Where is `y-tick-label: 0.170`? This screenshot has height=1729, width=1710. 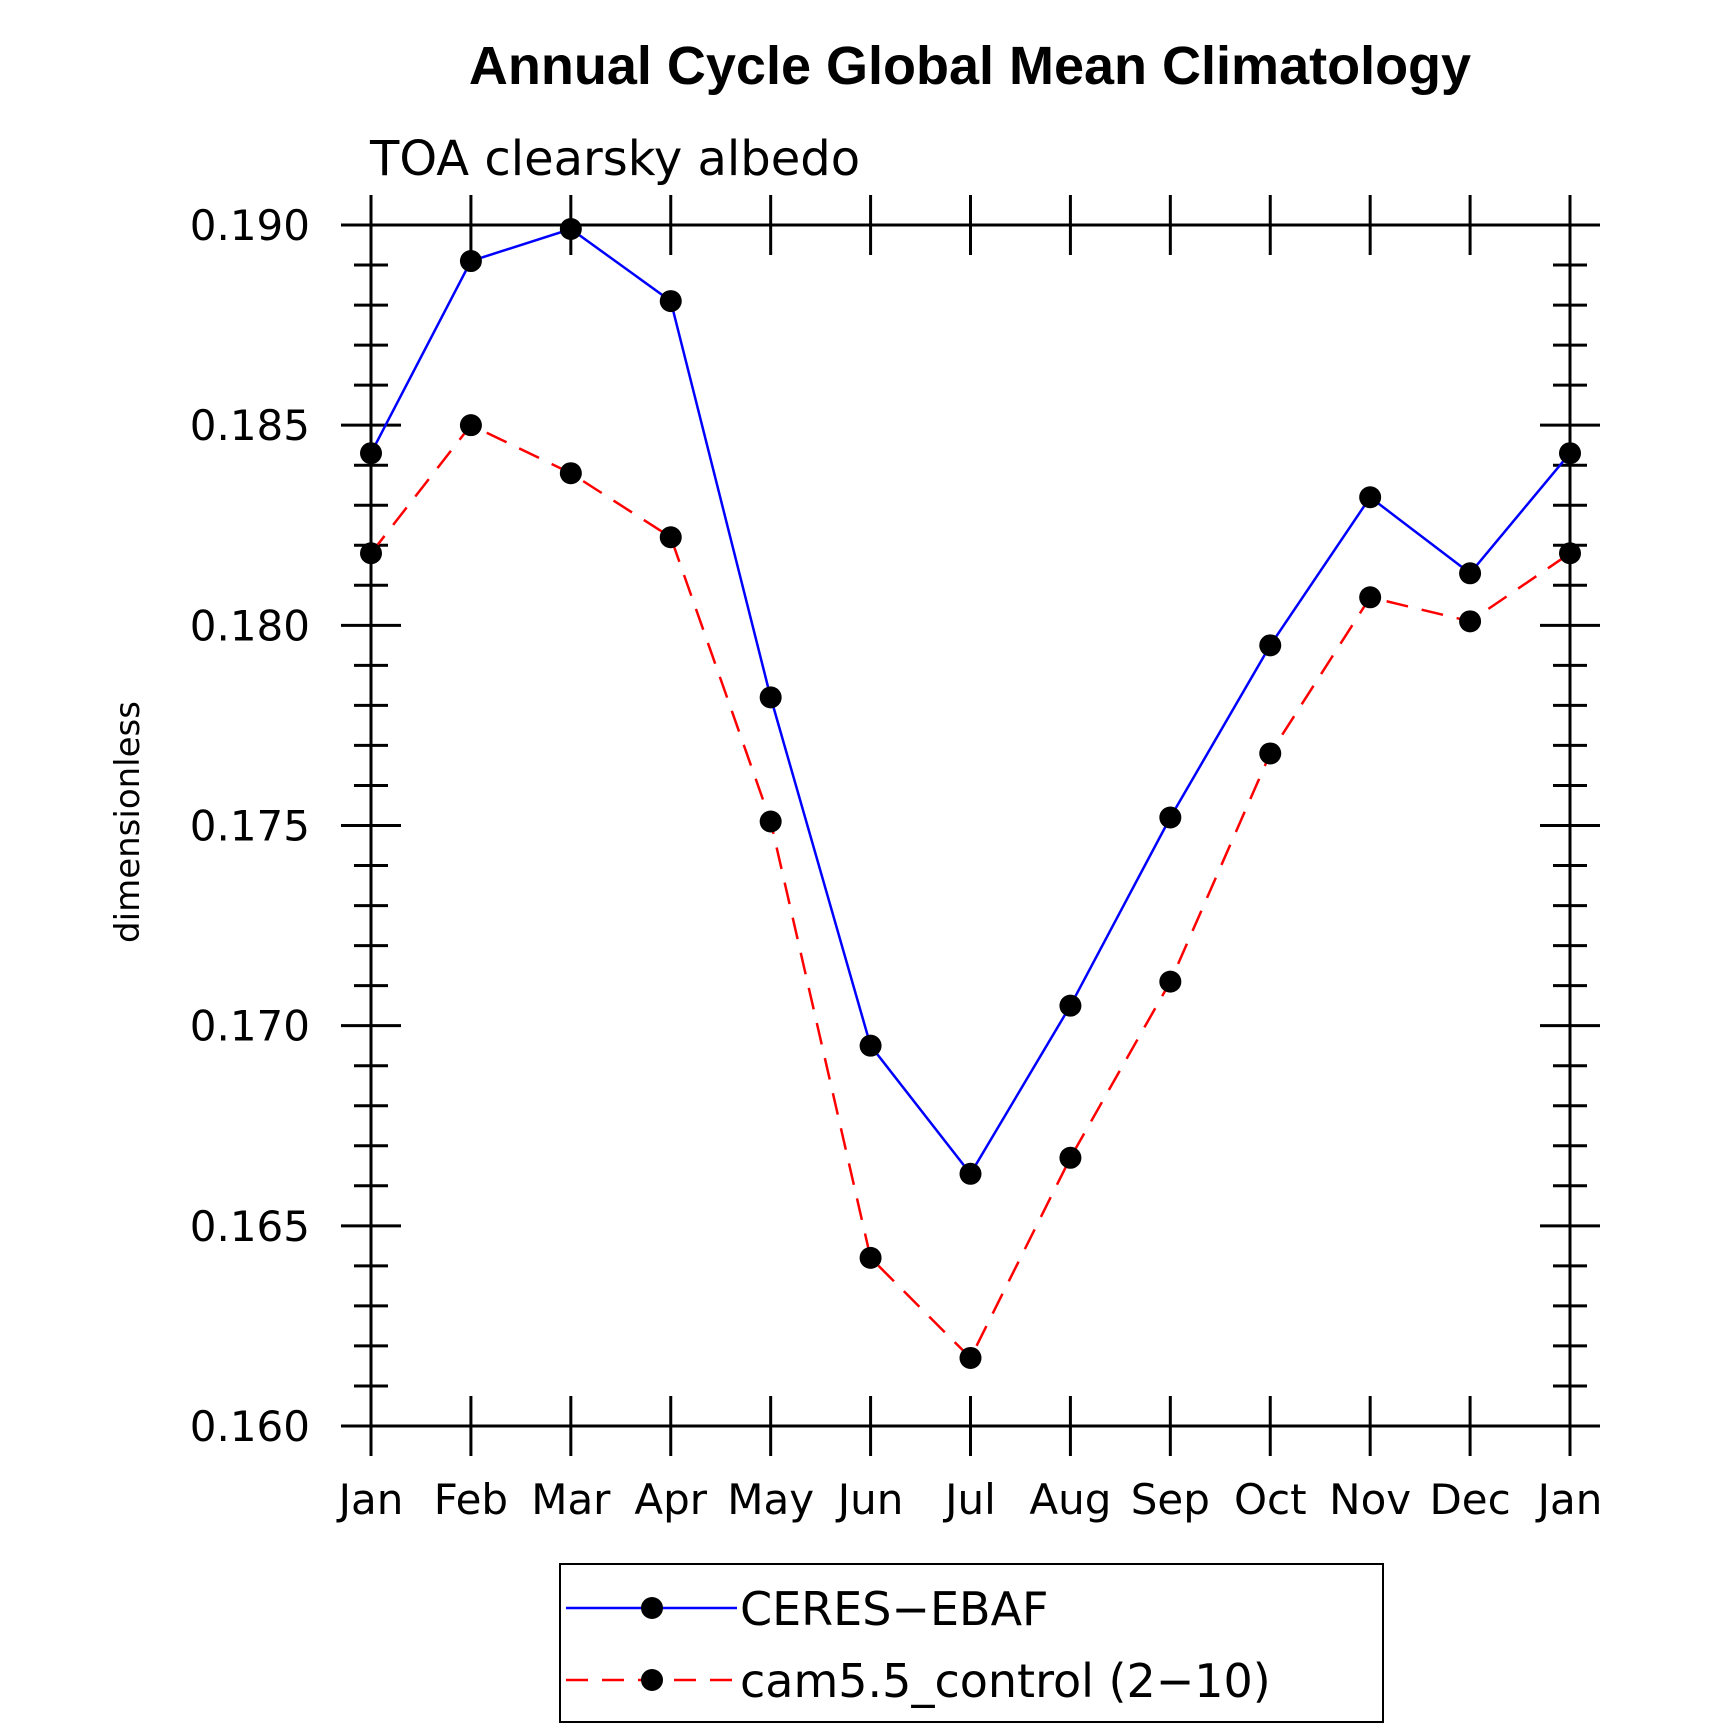 y-tick-label: 0.170 is located at coordinates (250, 1026).